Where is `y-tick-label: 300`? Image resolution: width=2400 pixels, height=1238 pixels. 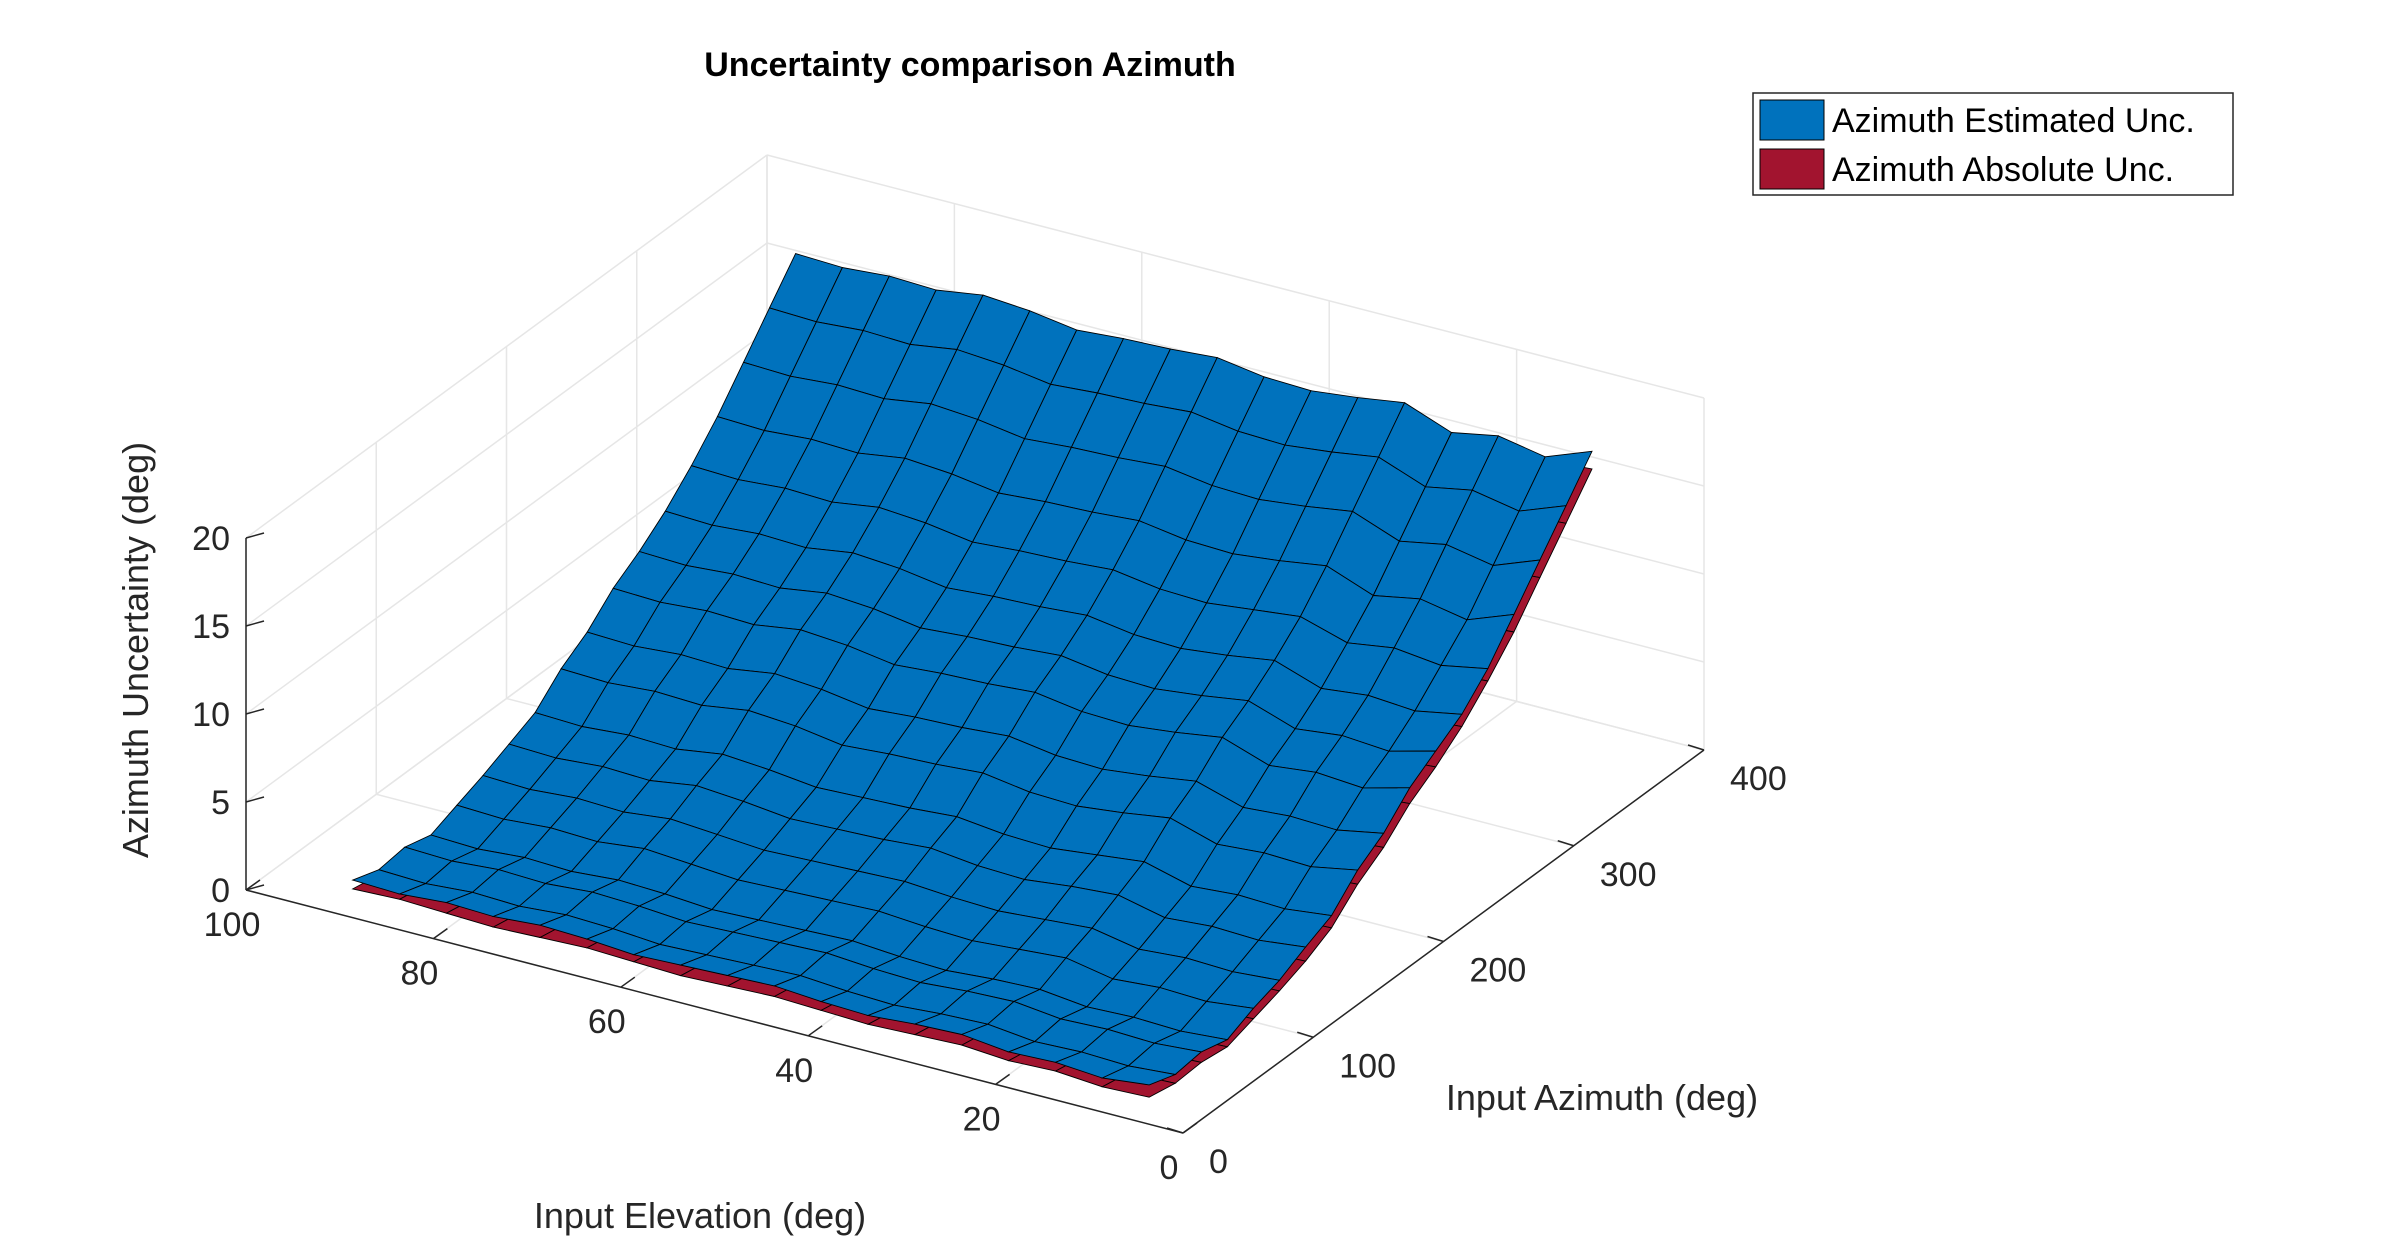
y-tick-label: 300 is located at coordinates (1628, 875).